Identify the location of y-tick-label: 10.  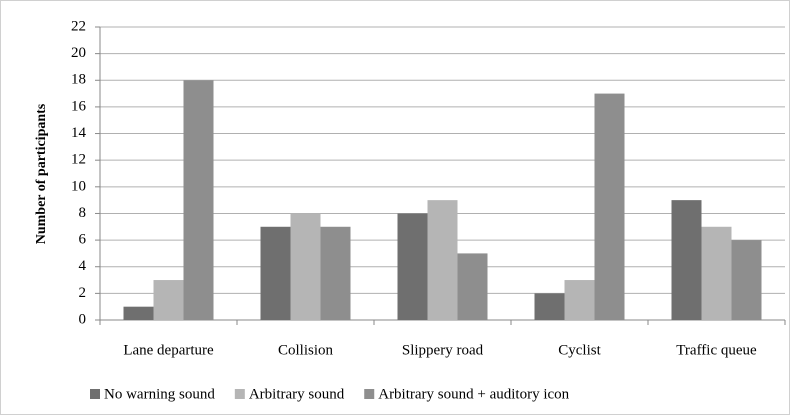
(78, 186).